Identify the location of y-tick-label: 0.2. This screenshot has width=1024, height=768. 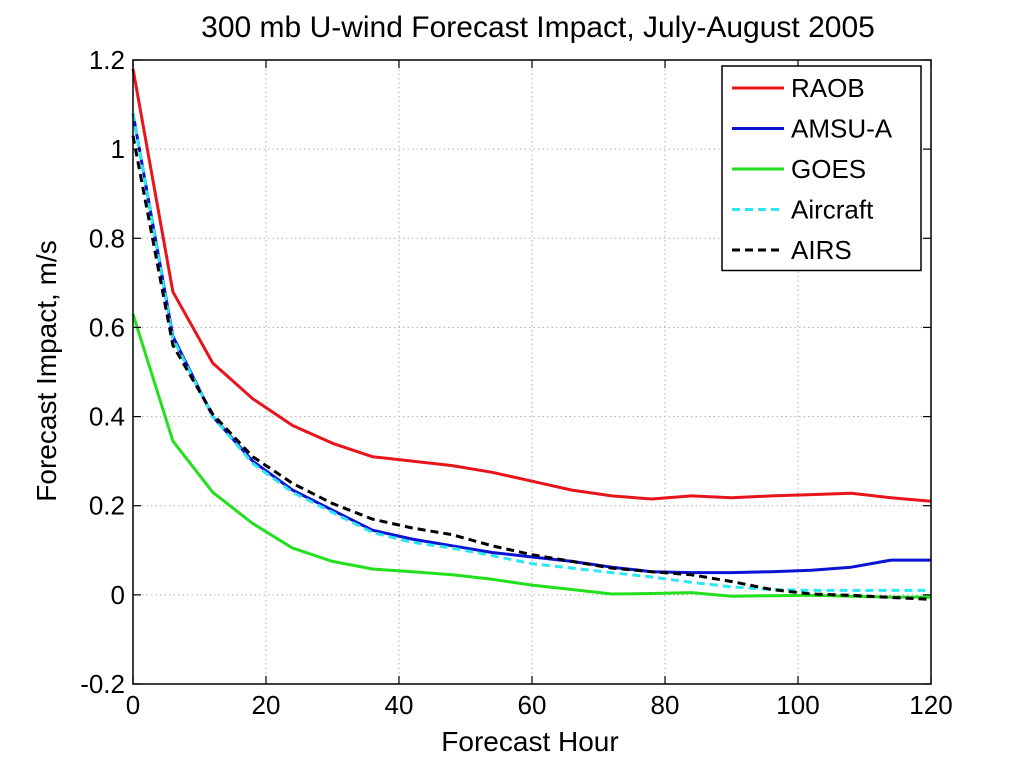
(107, 506).